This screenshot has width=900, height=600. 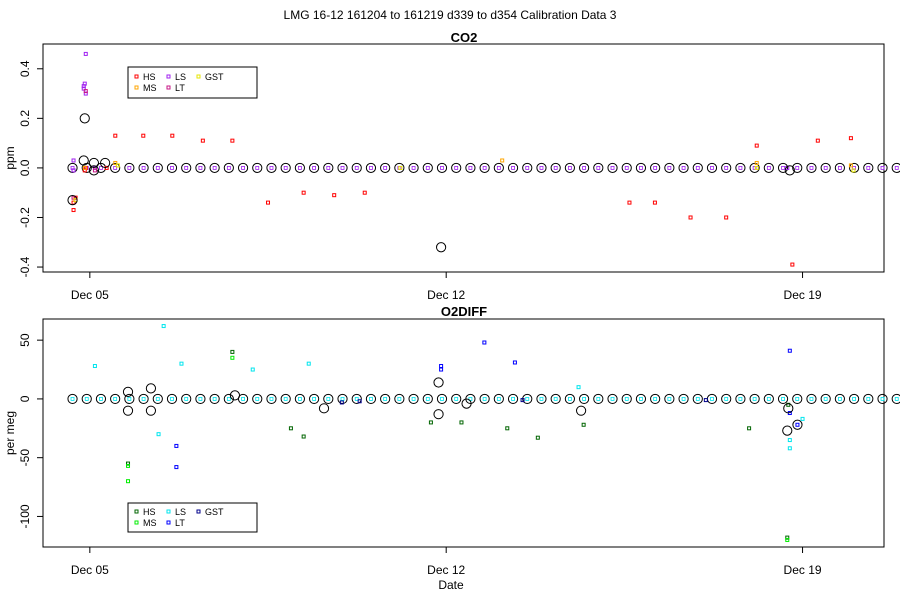 What do you see at coordinates (180, 77) in the screenshot?
I see `legend-ls-label: LS` at bounding box center [180, 77].